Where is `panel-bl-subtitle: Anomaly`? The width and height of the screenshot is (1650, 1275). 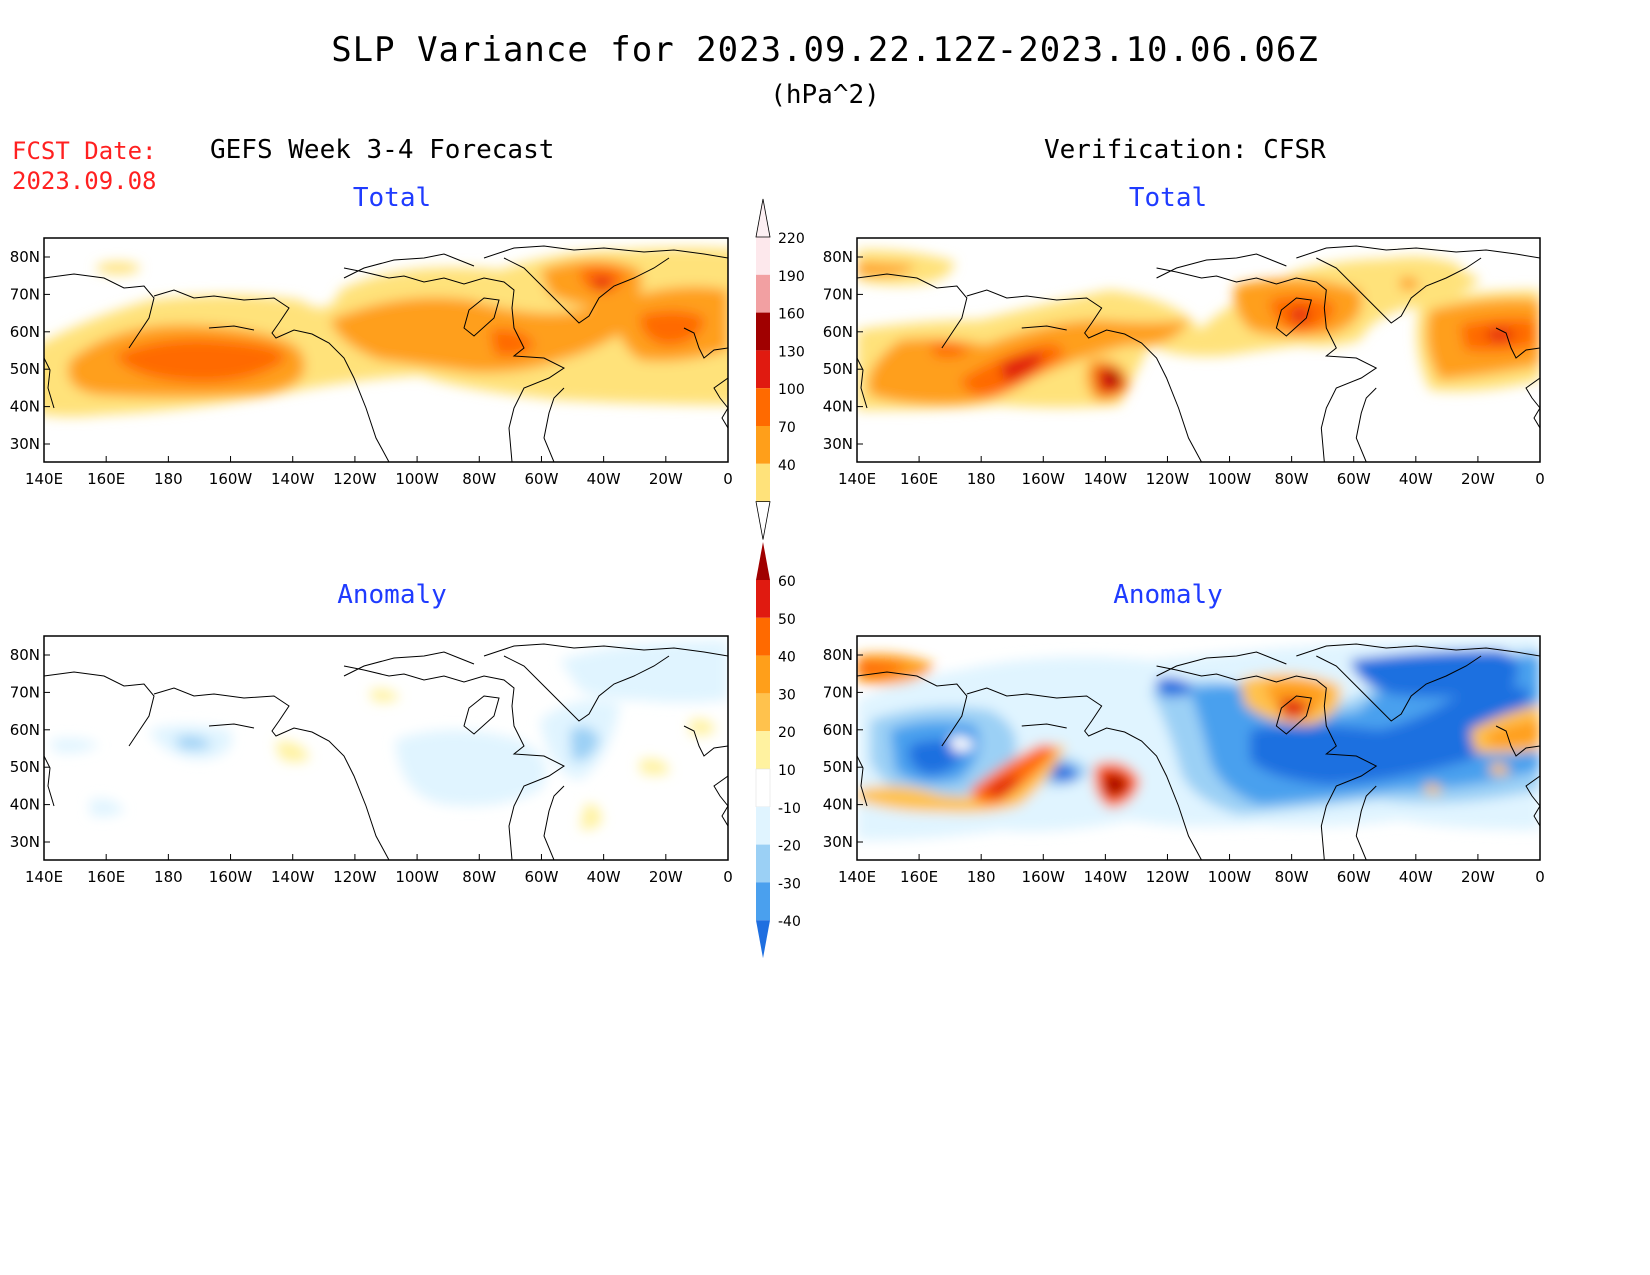 panel-bl-subtitle: Anomaly is located at coordinates (392, 595).